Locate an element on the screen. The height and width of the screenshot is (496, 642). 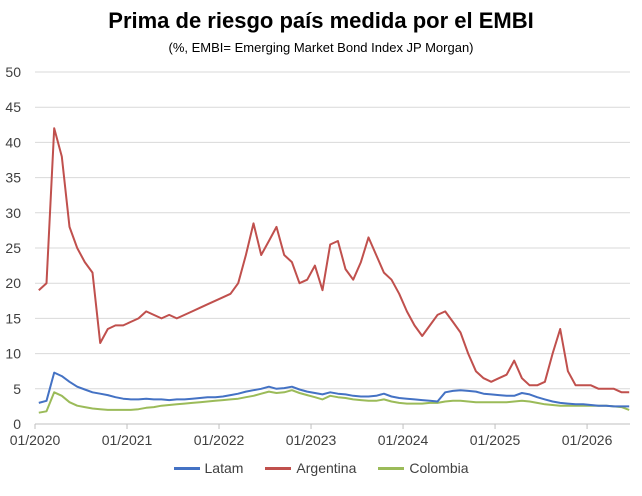
y-tick-label: 15 is located at coordinates (13, 318).